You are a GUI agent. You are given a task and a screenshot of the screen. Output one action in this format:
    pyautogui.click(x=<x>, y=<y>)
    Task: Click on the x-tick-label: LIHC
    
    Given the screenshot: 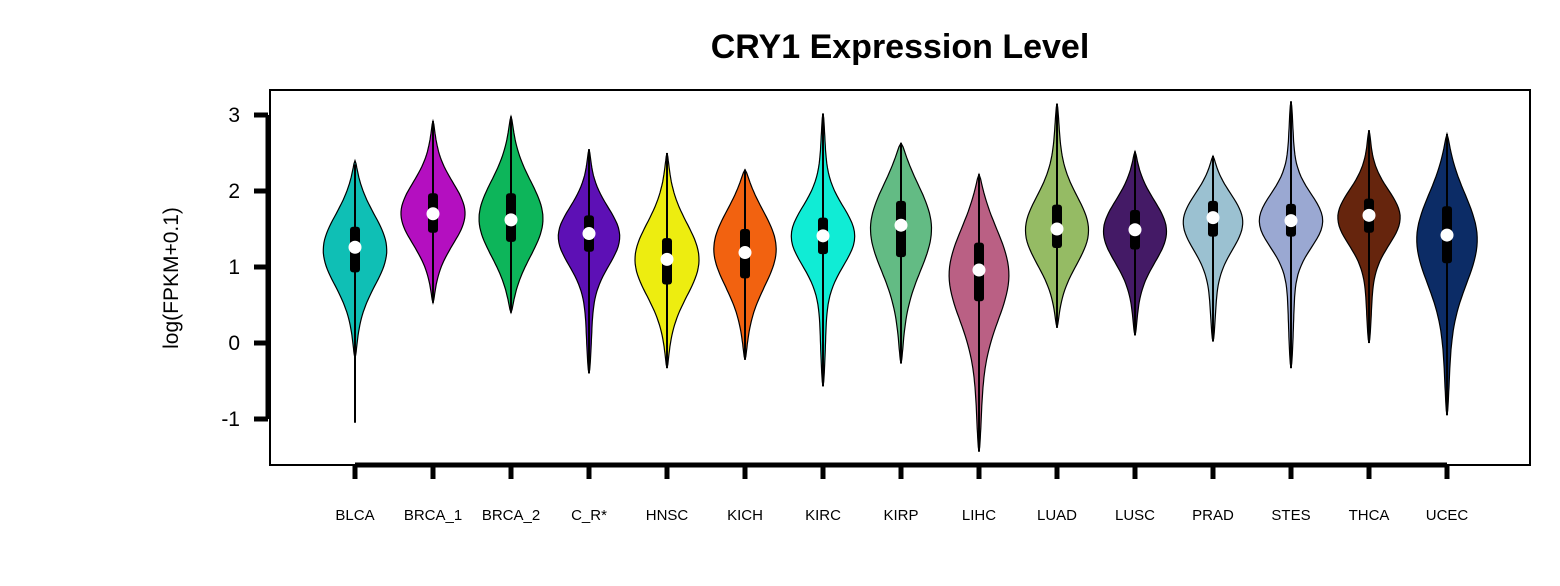 What is the action you would take?
    pyautogui.click(x=979, y=515)
    